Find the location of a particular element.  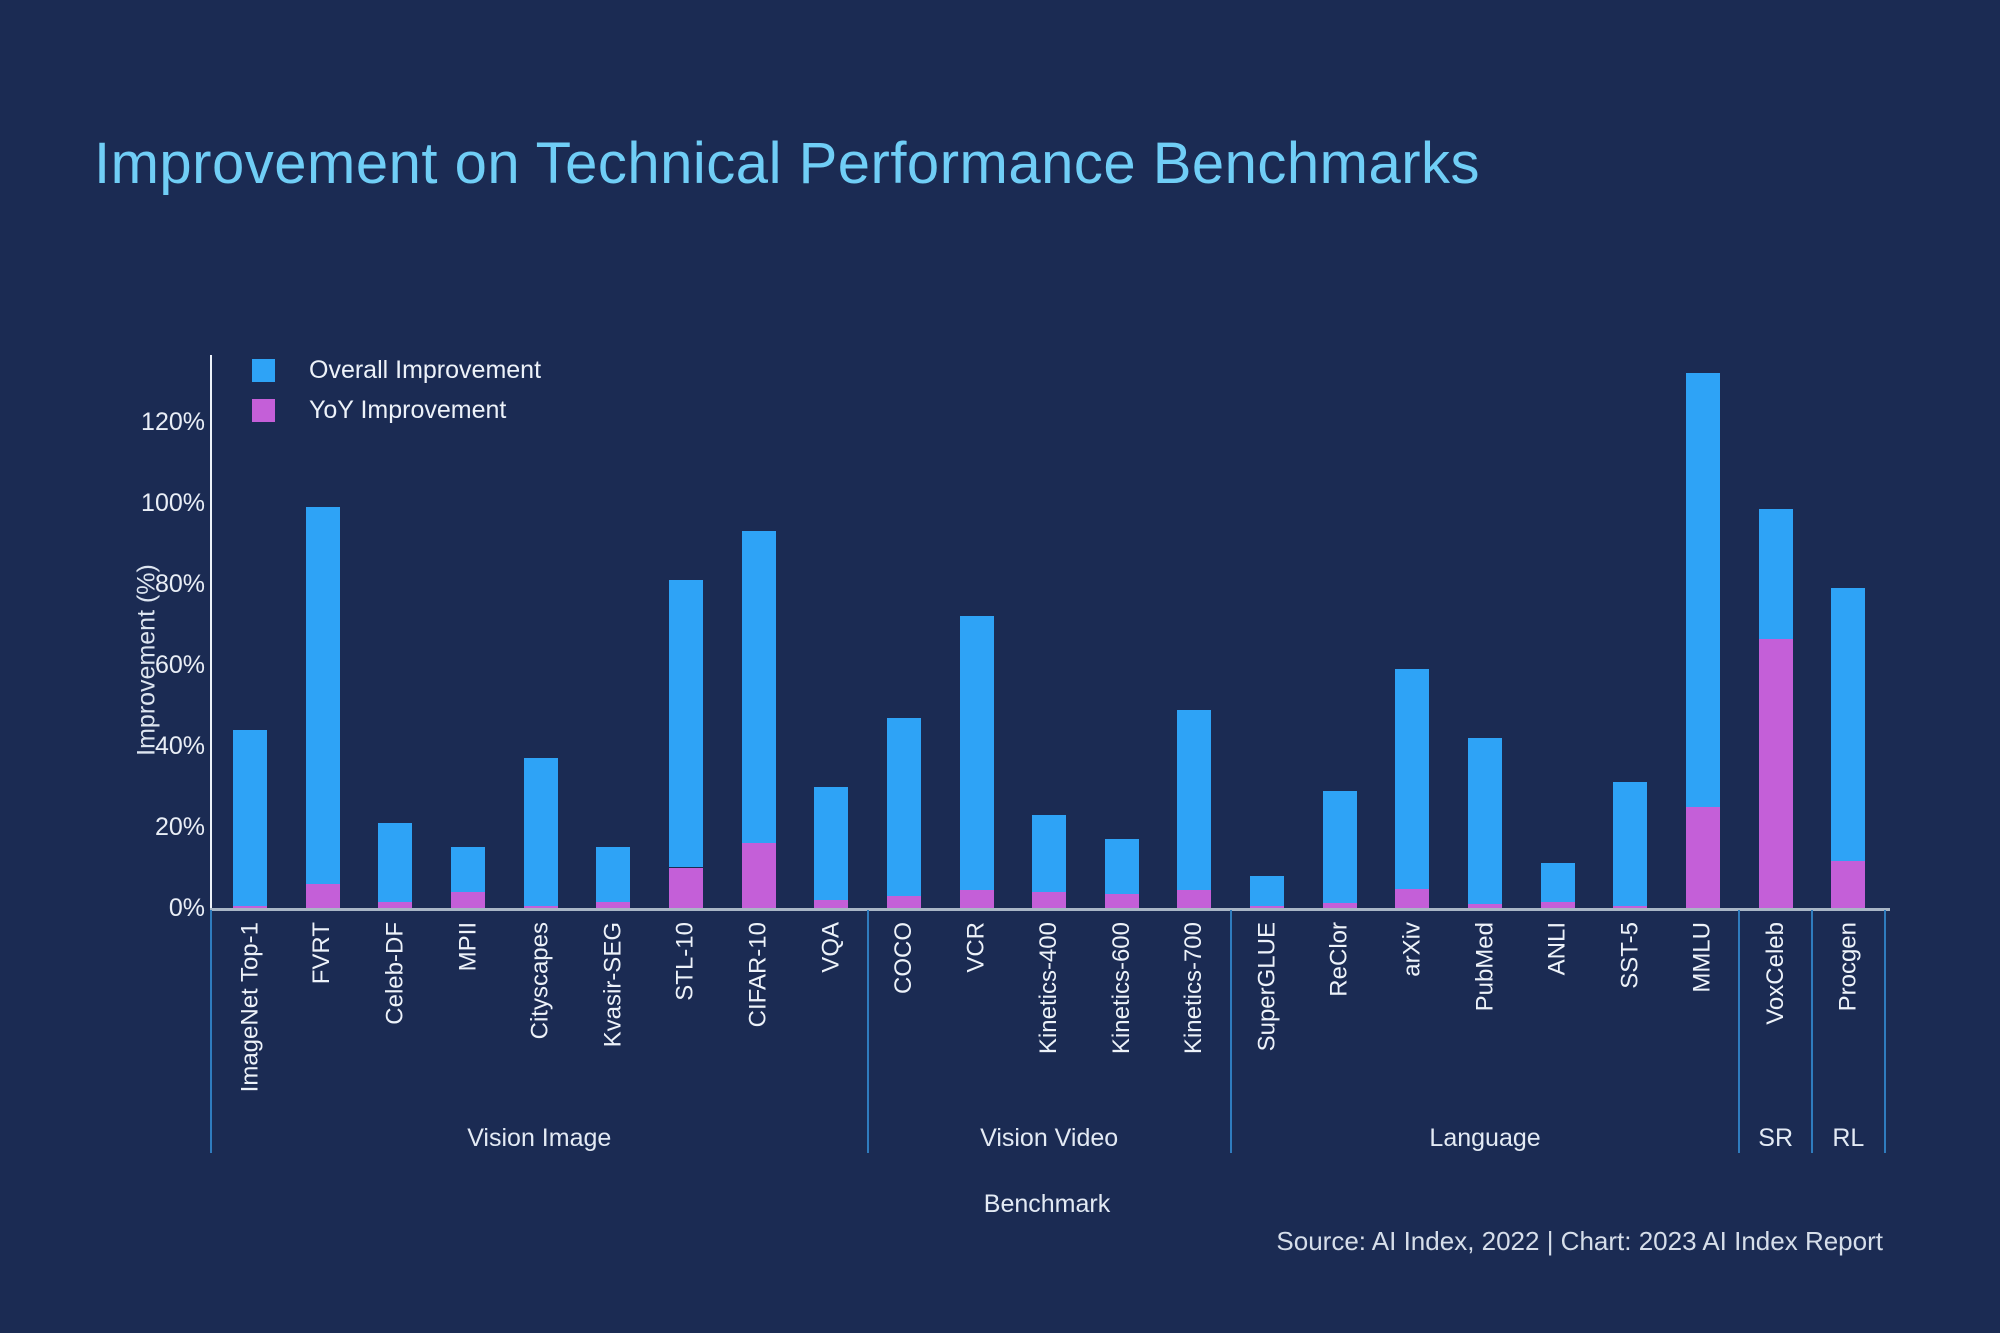

x-tick-label-FVRT: FVRT is located at coordinates (322, 953).